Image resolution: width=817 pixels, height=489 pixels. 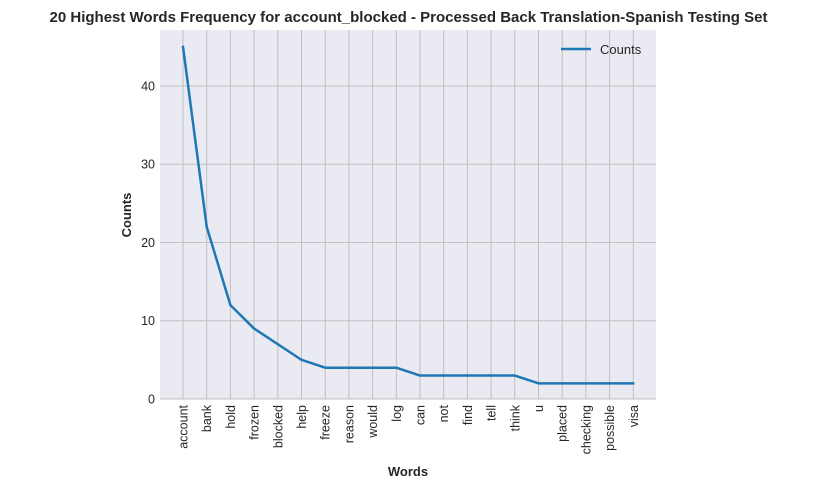 I want to click on legend: Counts, so click(x=601, y=49).